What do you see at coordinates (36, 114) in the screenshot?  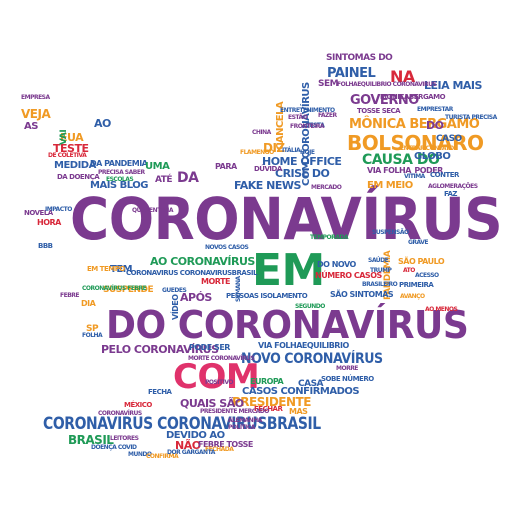 I see `word: VEJA` at bounding box center [36, 114].